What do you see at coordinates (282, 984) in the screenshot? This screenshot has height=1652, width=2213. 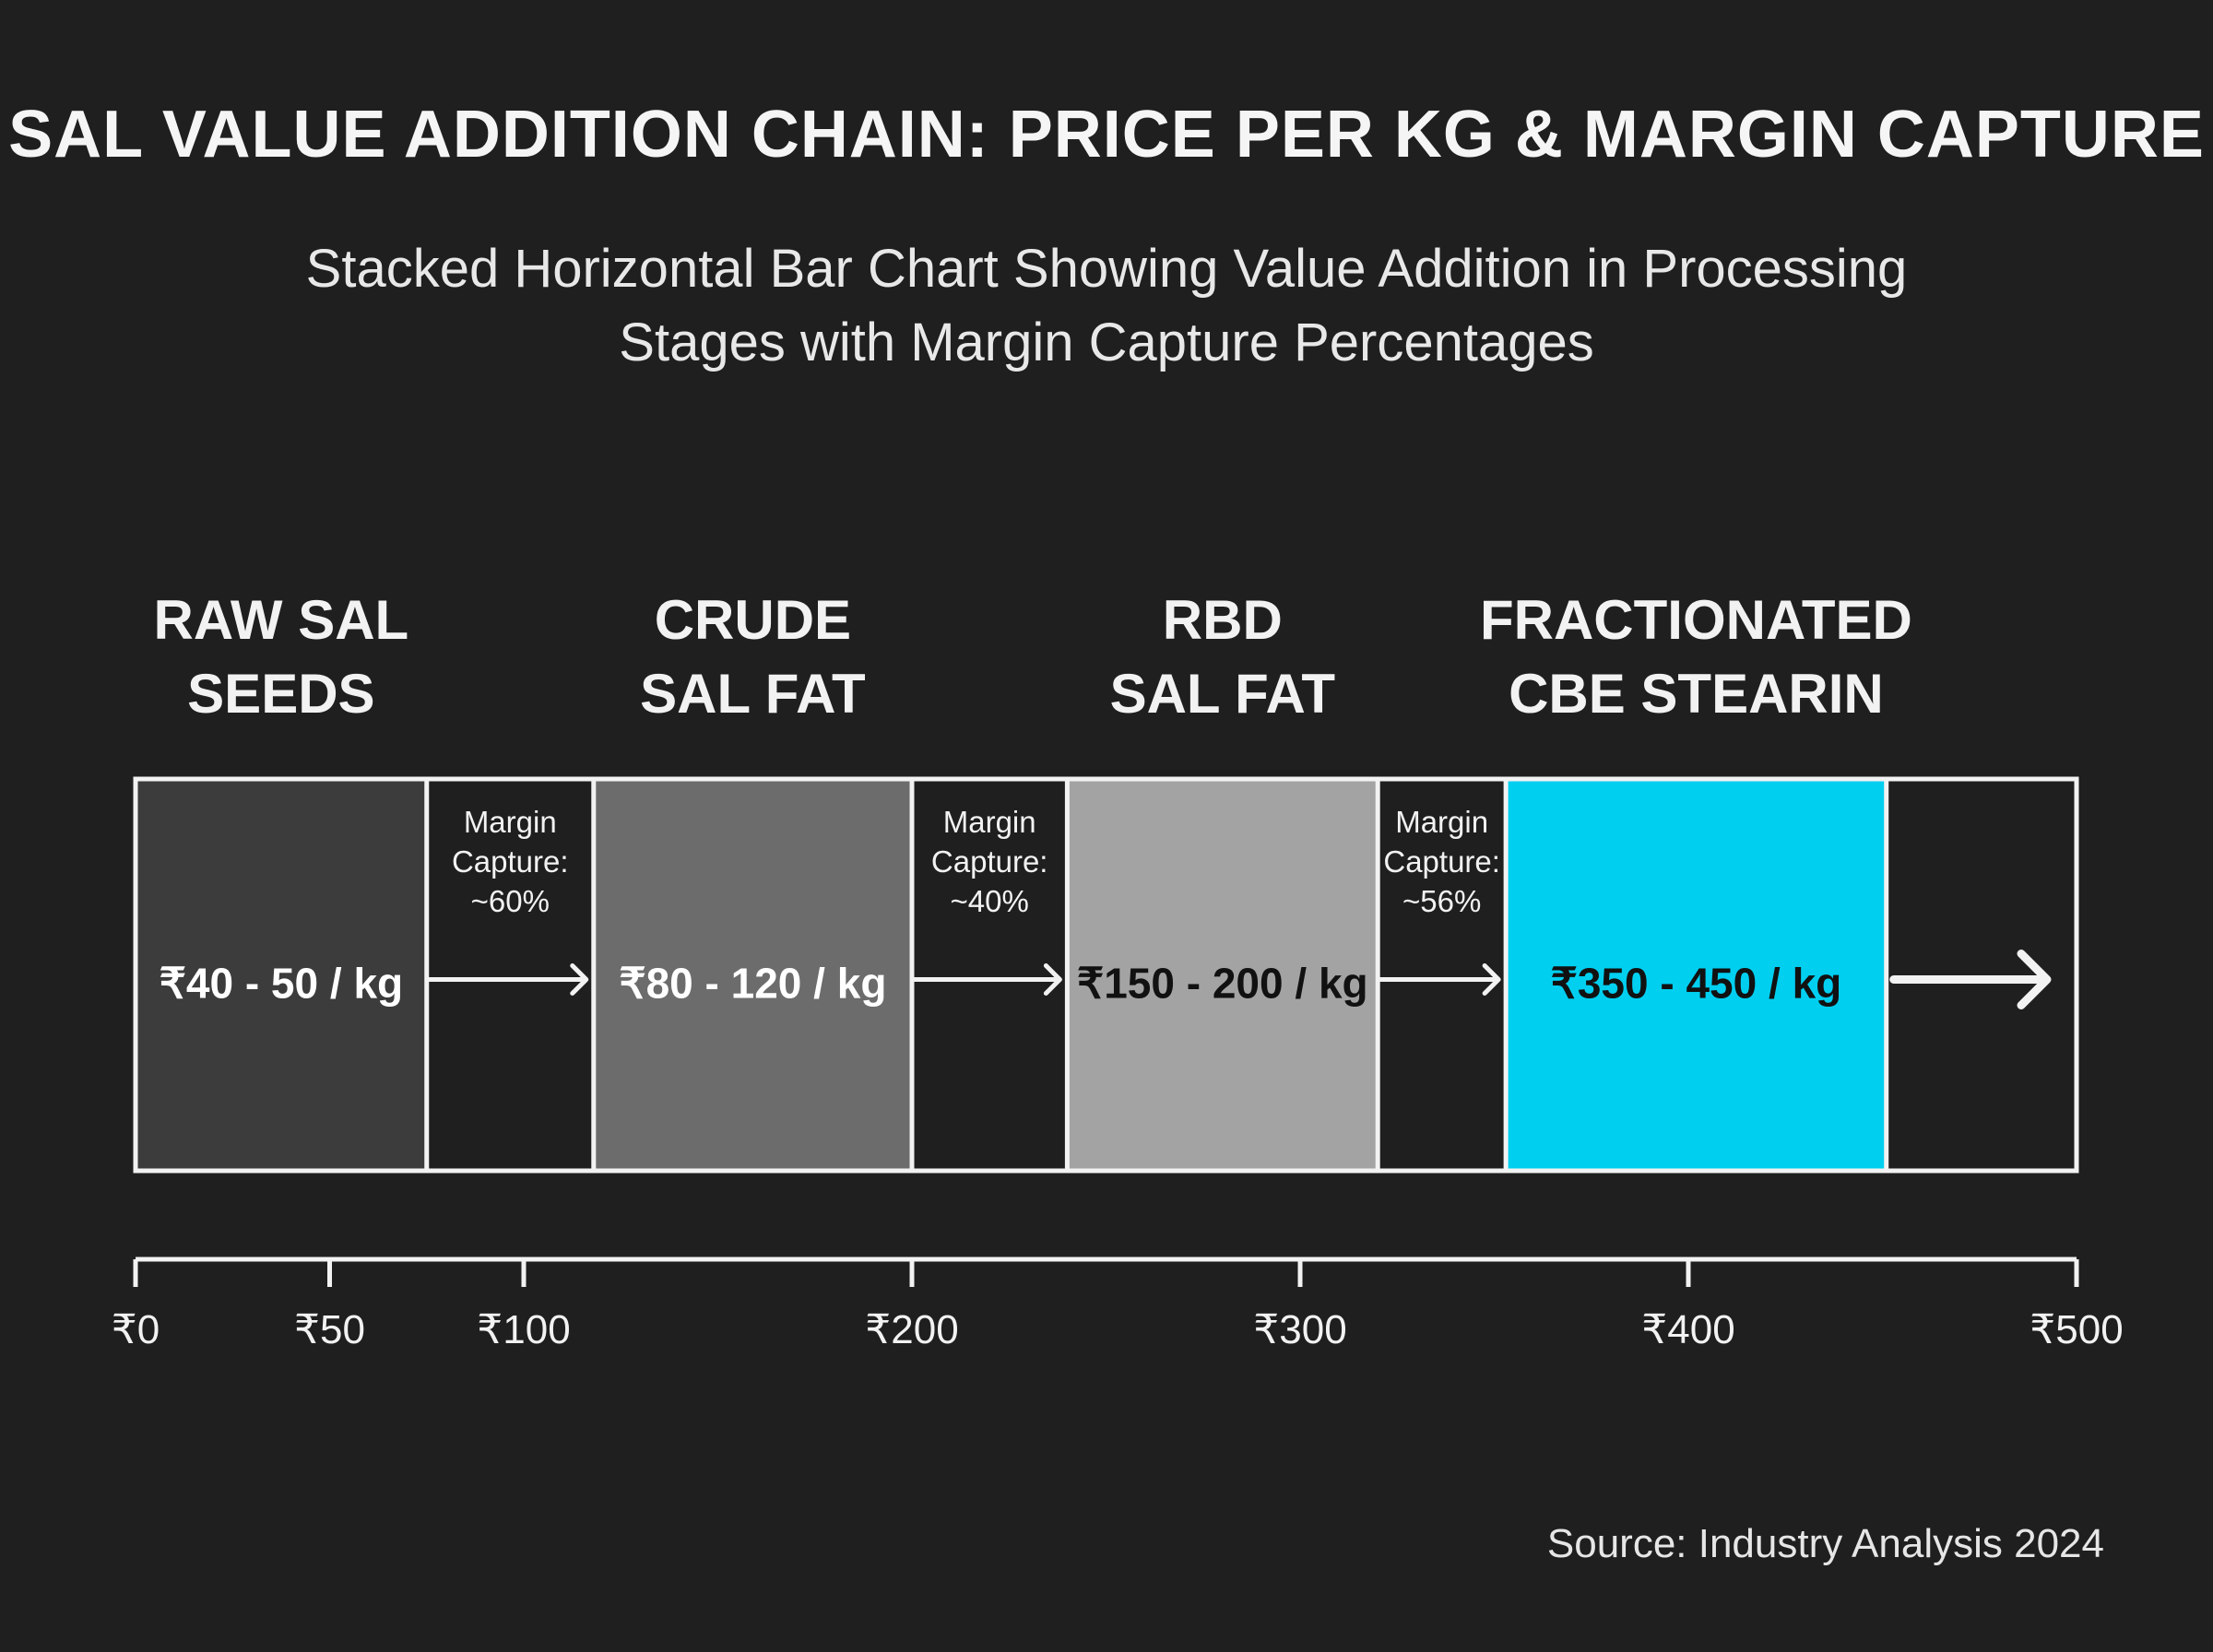 I see `stage-price-label-1: ₹40 - 50 / kg` at bounding box center [282, 984].